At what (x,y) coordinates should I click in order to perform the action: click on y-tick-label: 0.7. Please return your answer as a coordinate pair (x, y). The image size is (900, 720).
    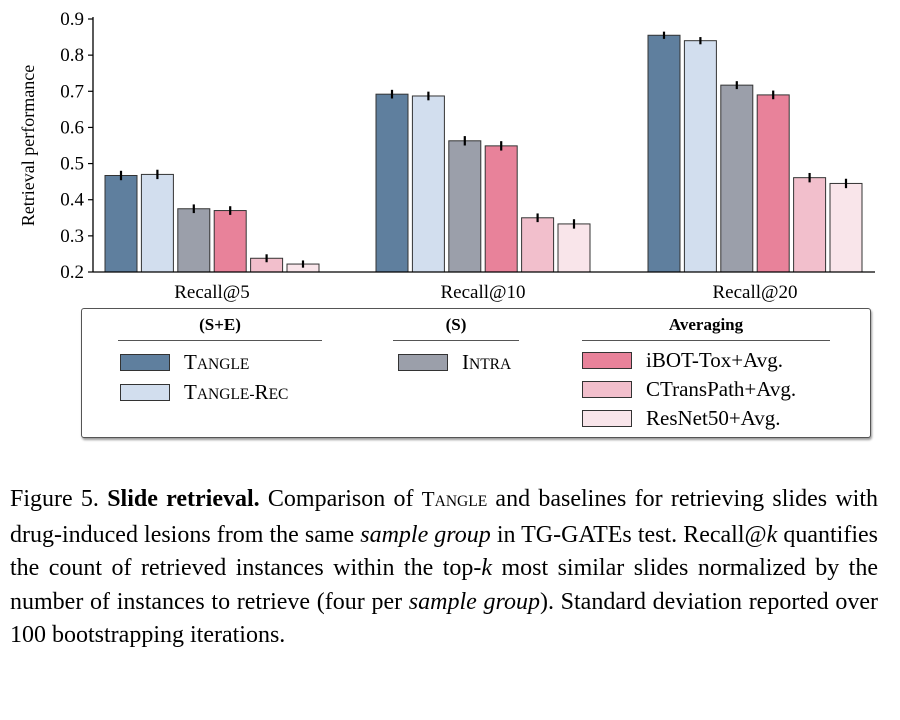
    Looking at the image, I should click on (72, 91).